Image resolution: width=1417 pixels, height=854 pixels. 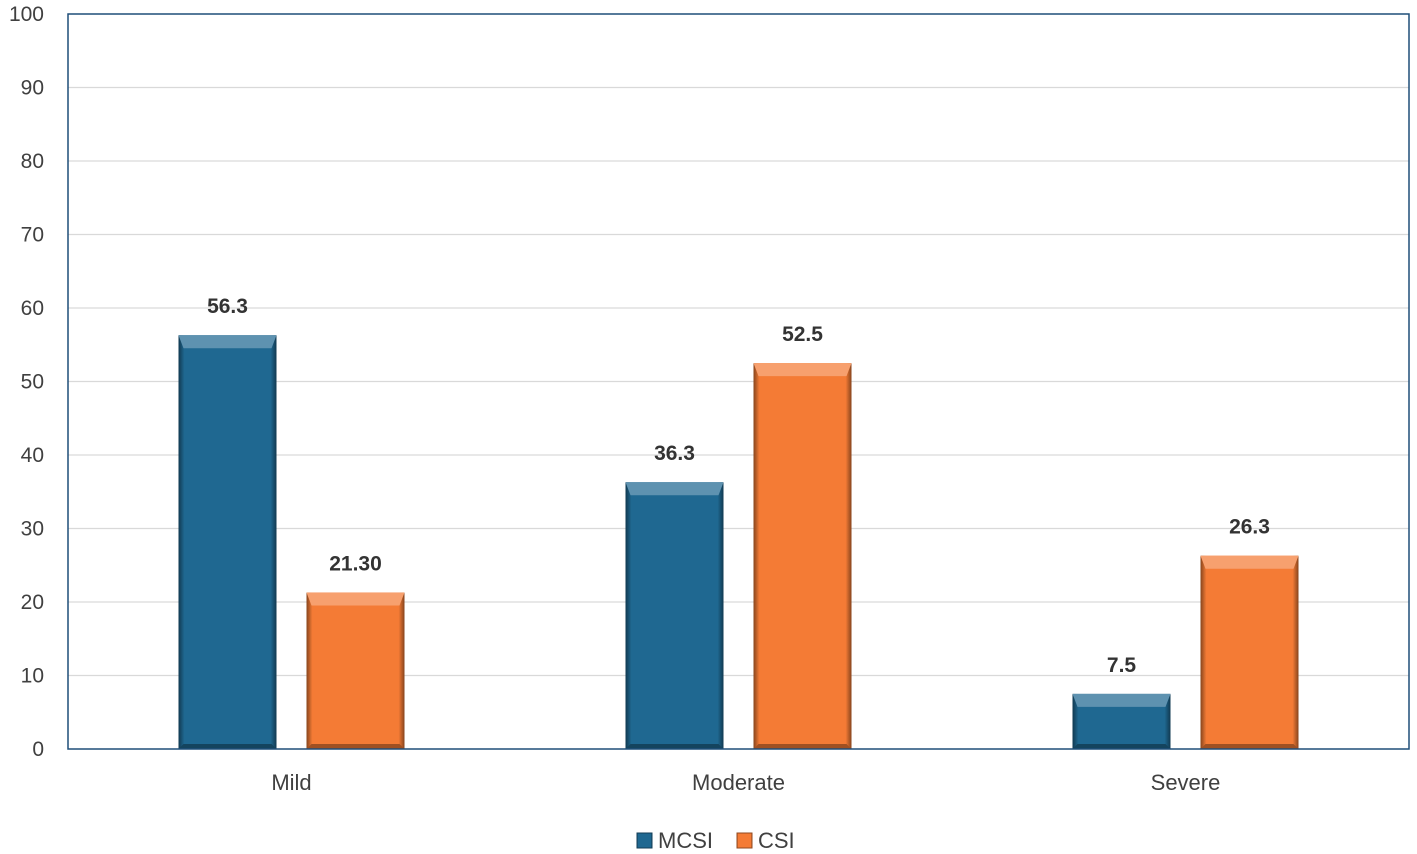 I want to click on y-tick-label: 0, so click(x=38, y=749).